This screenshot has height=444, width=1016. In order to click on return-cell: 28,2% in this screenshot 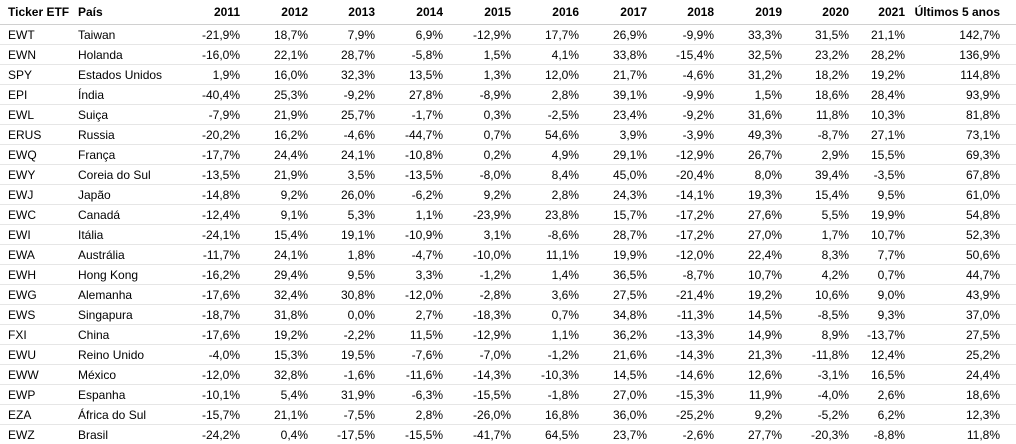, I will do `click(877, 55)`.